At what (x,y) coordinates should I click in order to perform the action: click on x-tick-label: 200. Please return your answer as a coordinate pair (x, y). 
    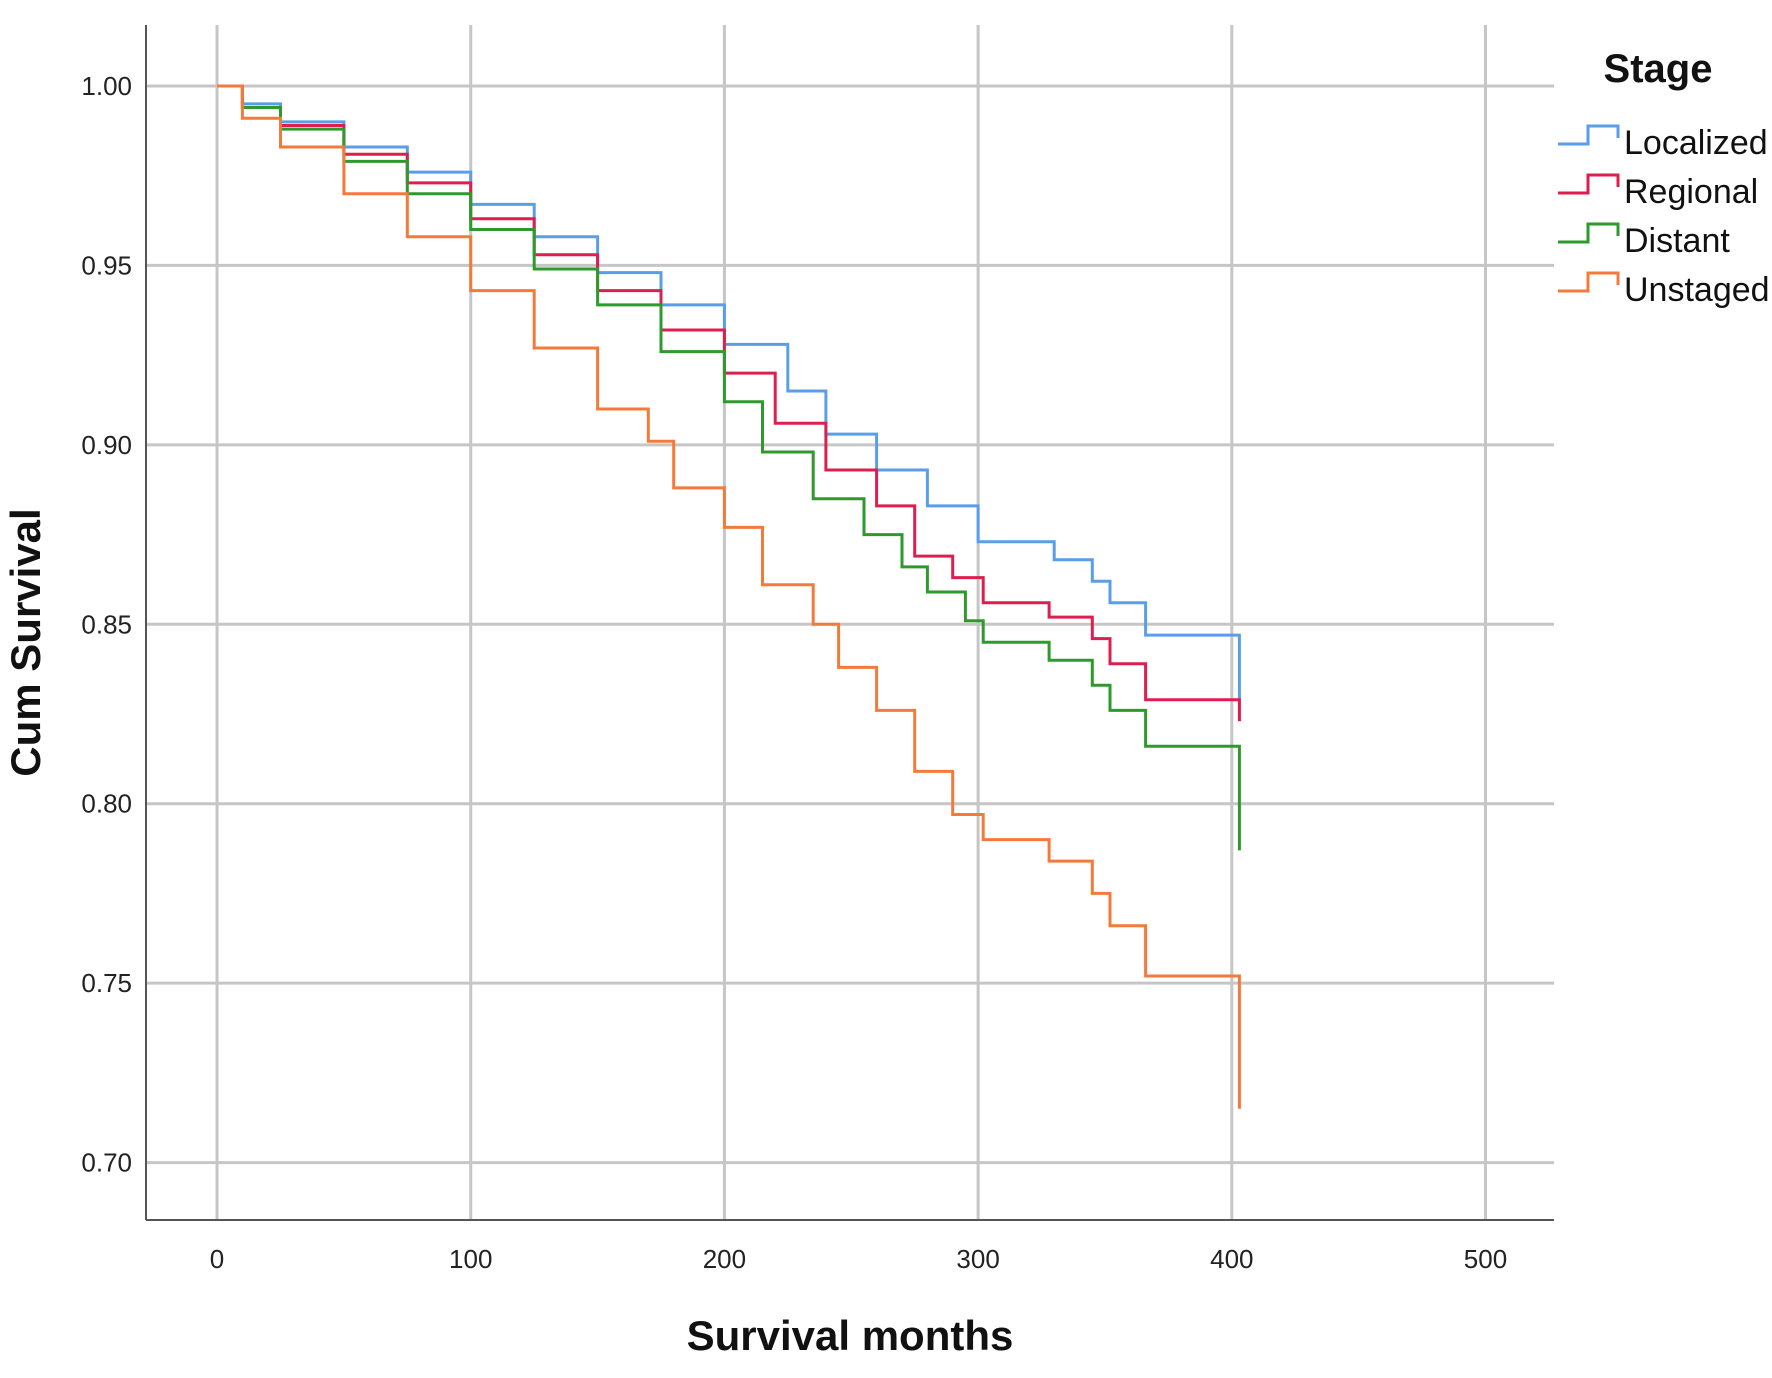
    Looking at the image, I should click on (724, 1259).